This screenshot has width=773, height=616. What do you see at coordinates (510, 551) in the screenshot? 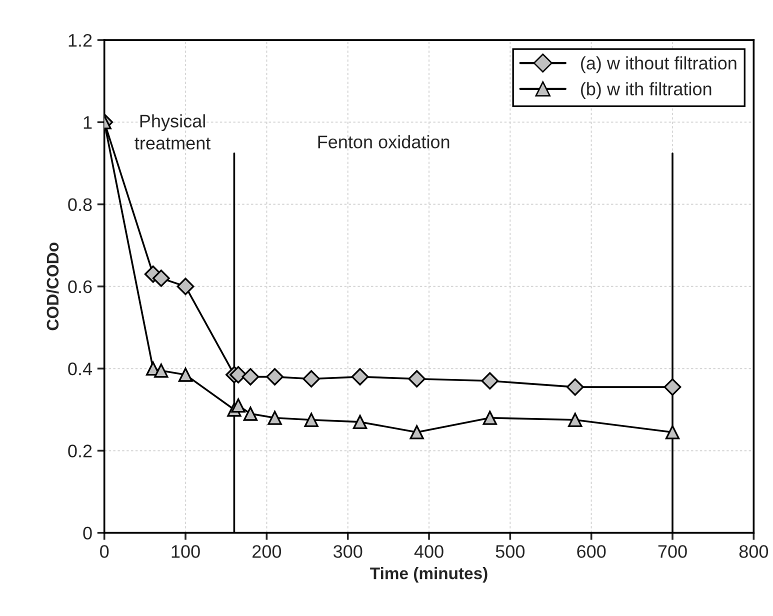
I see `x-tick-label: 500` at bounding box center [510, 551].